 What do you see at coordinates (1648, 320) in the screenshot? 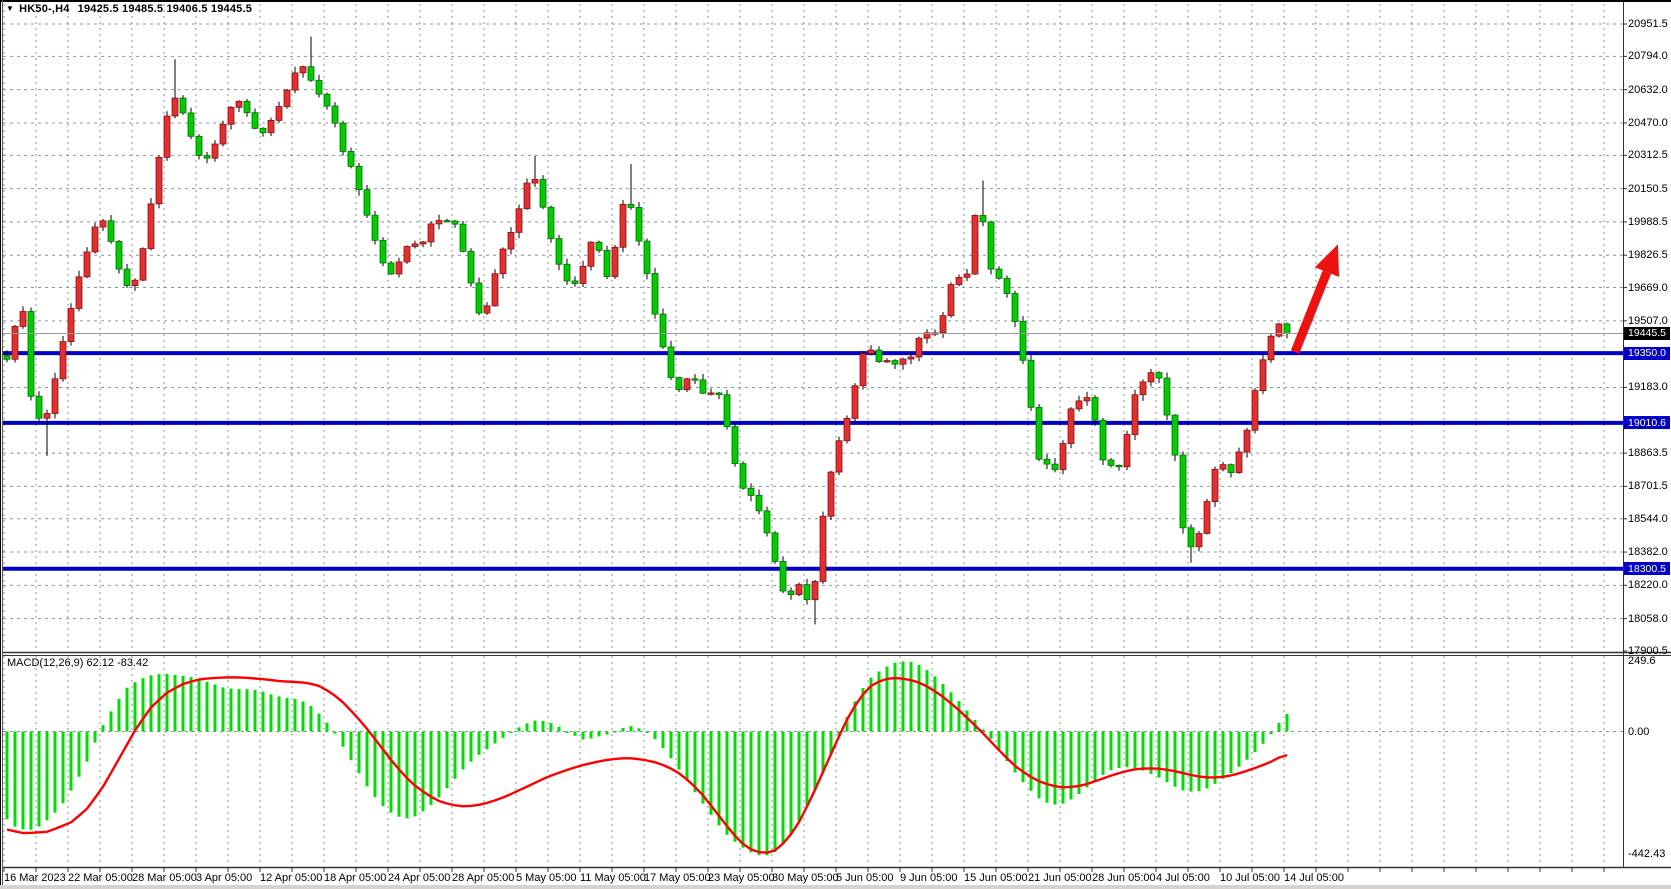
I see `price-axis-label: 19507.0` at bounding box center [1648, 320].